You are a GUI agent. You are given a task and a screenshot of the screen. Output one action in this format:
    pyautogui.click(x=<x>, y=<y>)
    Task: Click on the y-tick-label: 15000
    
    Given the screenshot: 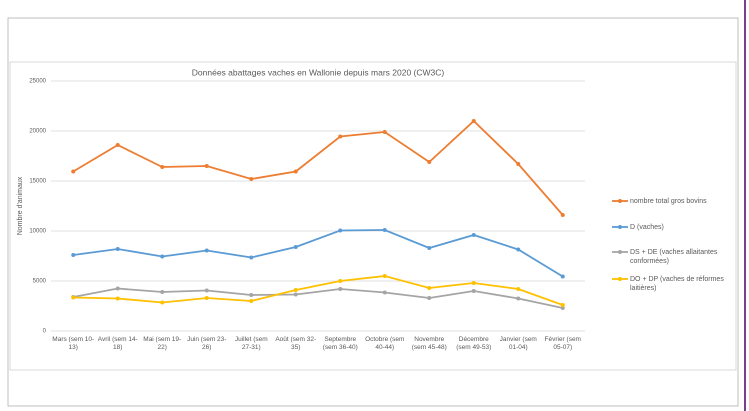 What is the action you would take?
    pyautogui.click(x=37, y=182)
    